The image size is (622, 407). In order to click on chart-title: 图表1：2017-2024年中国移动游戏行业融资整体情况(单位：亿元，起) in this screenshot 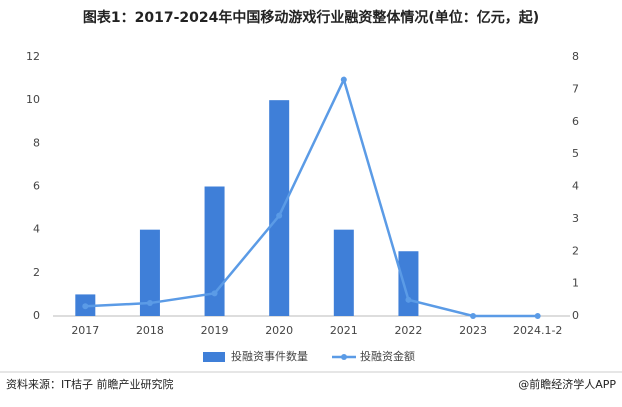, I will do `click(311, 17)`.